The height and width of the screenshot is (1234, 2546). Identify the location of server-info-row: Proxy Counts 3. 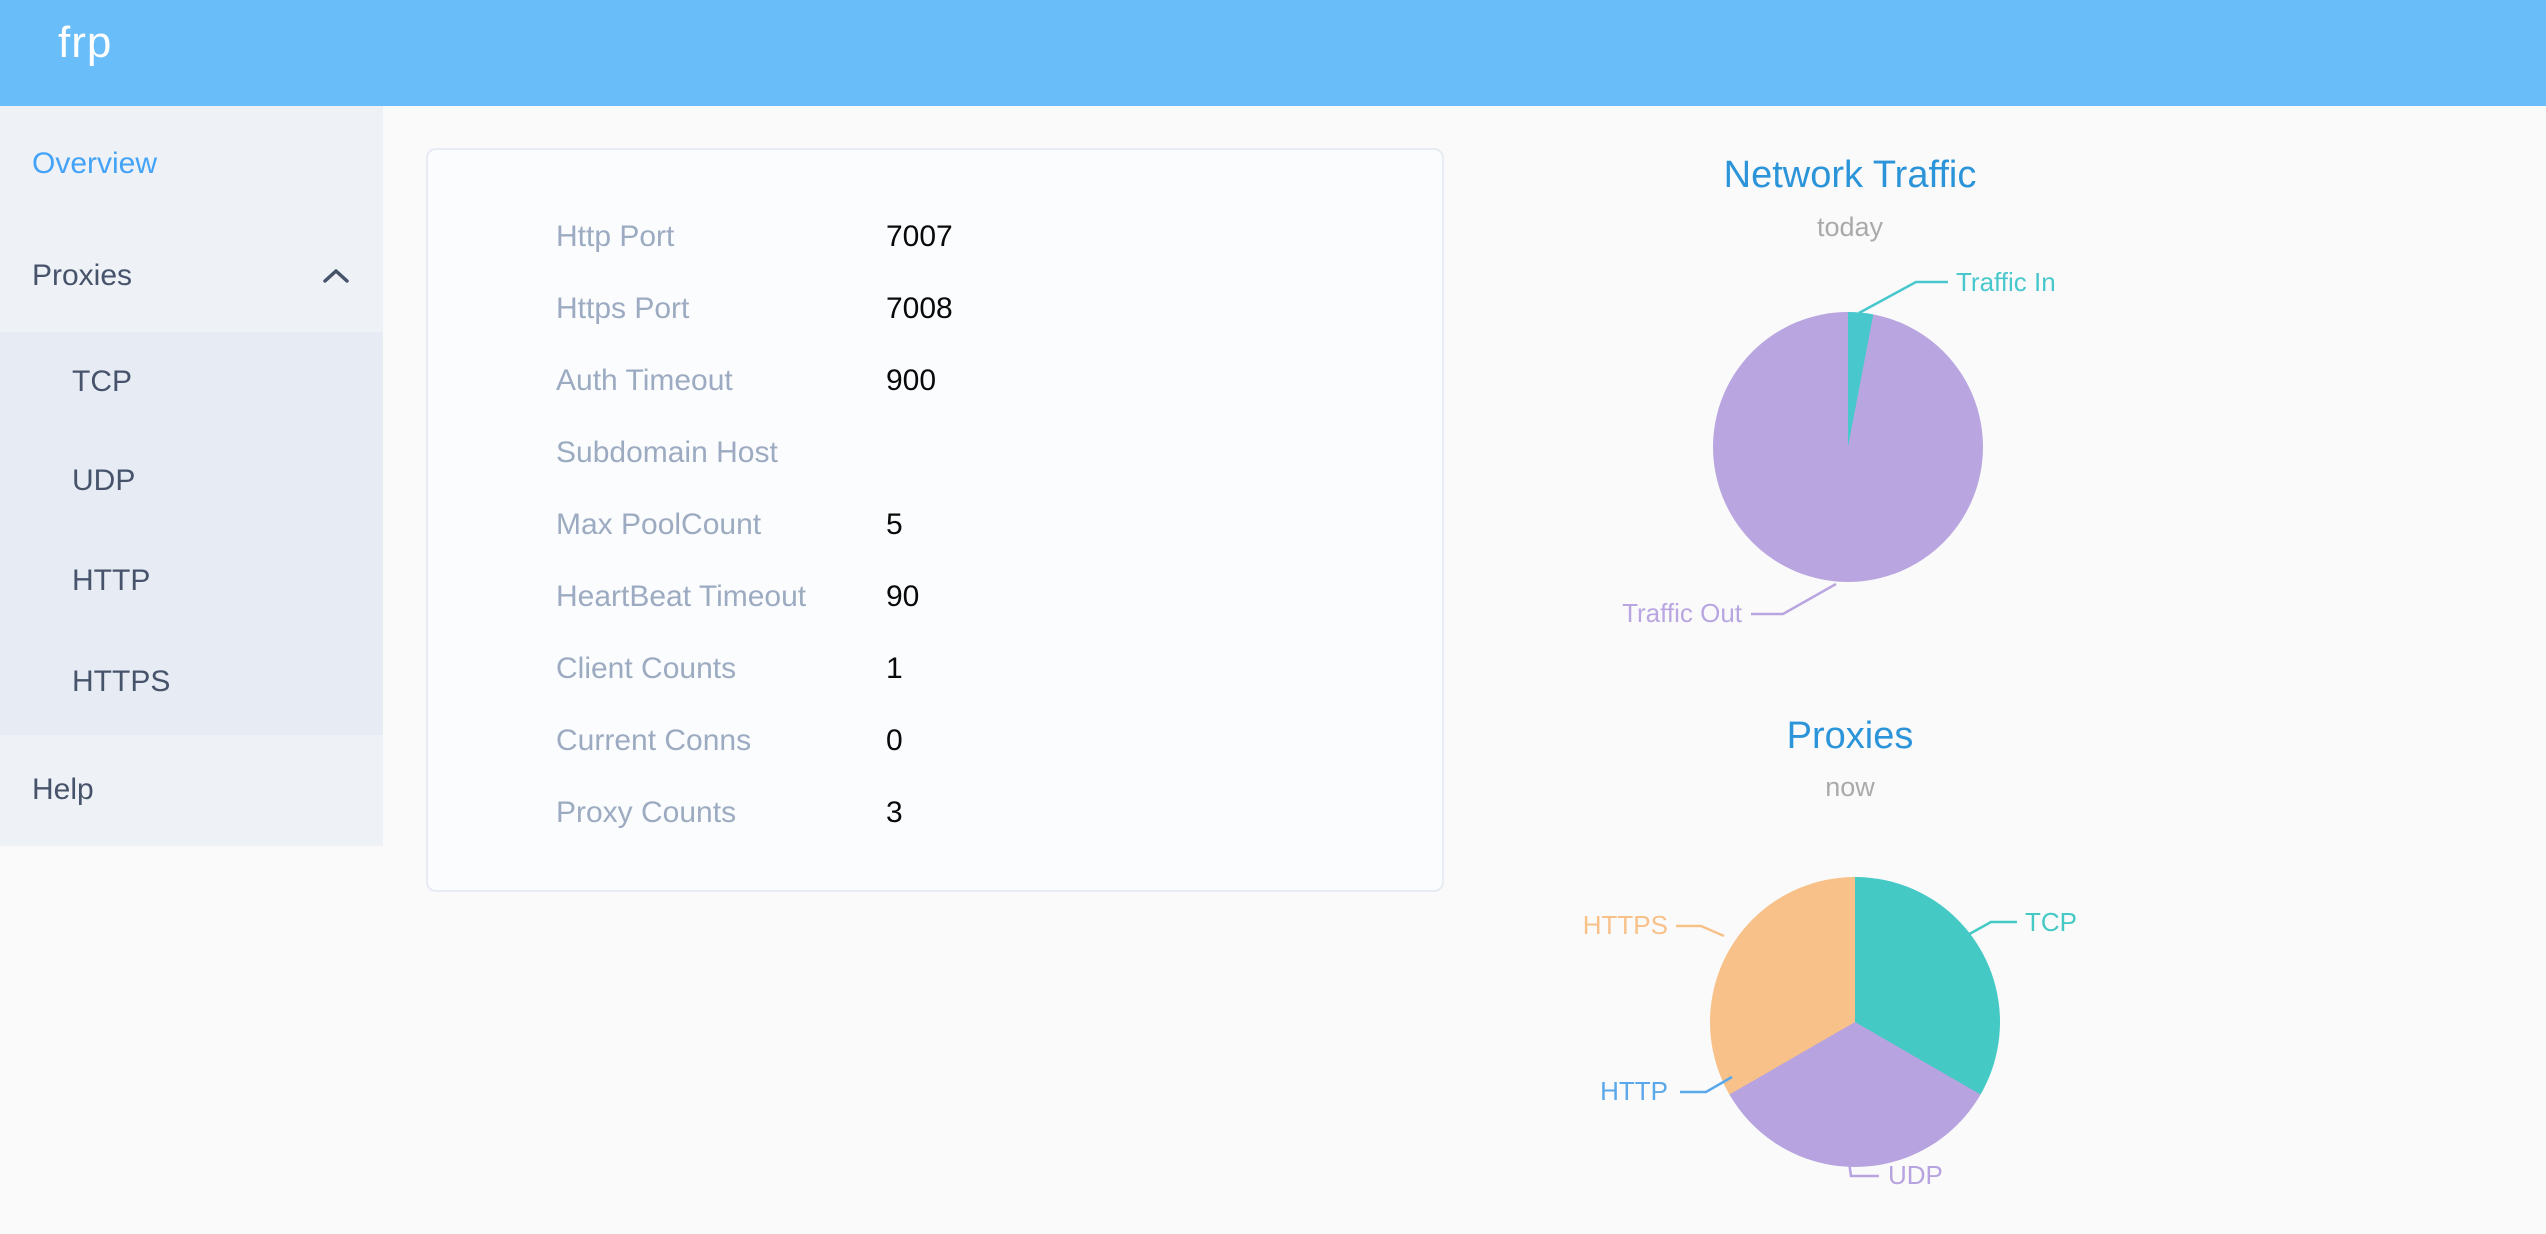
(969, 813).